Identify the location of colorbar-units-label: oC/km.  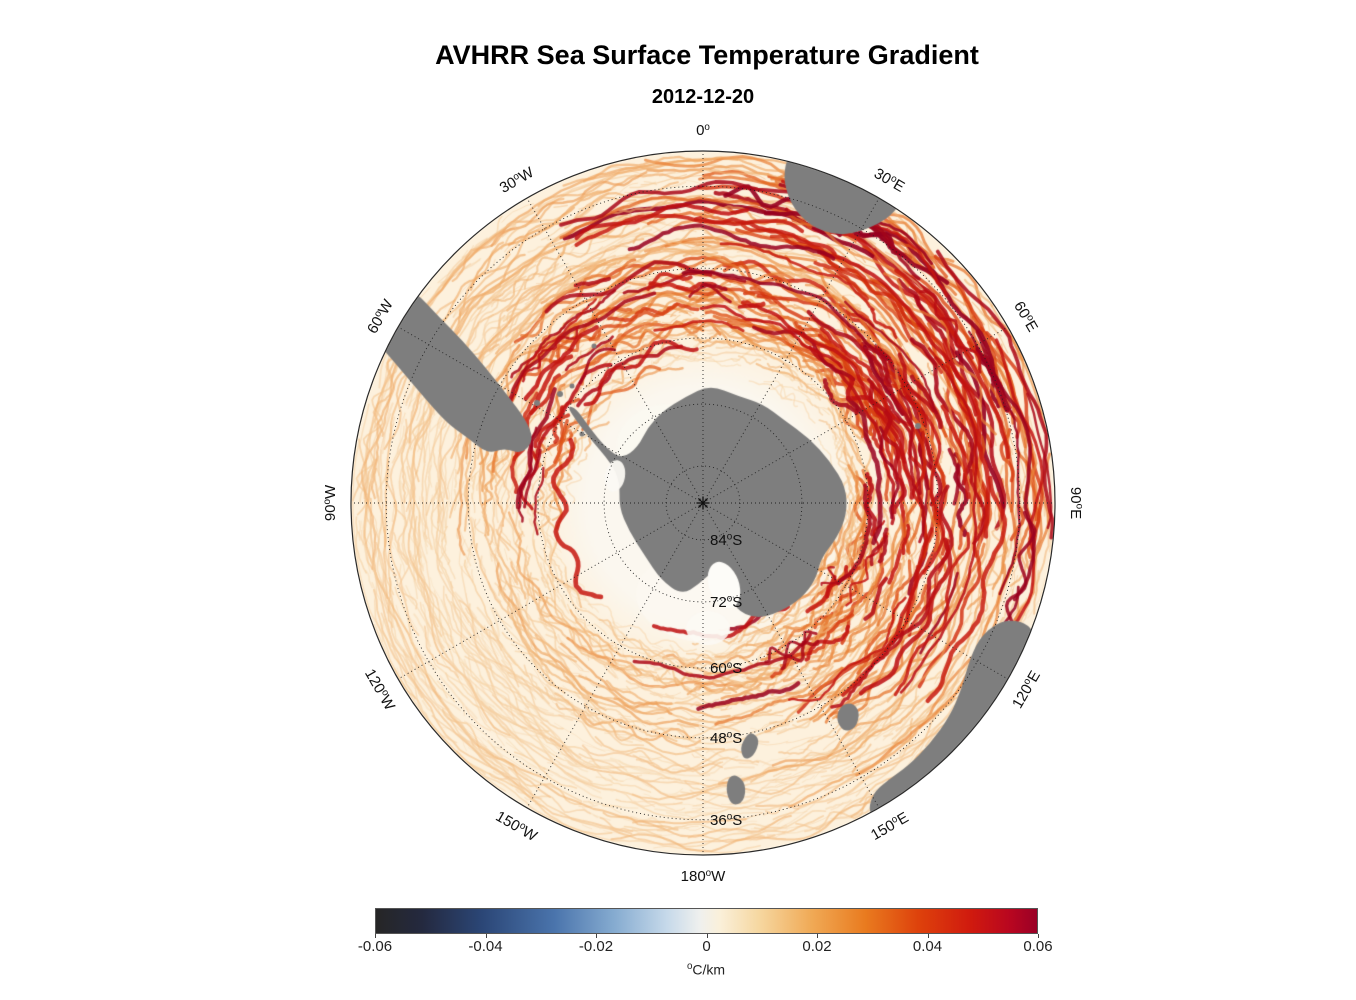
(706, 969).